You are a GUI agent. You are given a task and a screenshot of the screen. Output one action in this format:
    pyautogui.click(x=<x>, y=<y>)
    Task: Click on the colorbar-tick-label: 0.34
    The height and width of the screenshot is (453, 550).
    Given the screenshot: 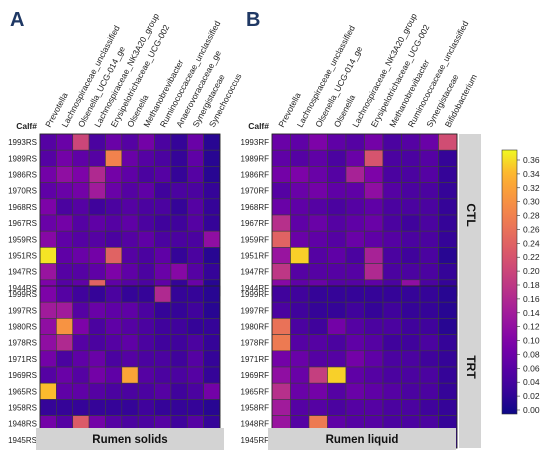 What is the action you would take?
    pyautogui.click(x=531, y=174)
    